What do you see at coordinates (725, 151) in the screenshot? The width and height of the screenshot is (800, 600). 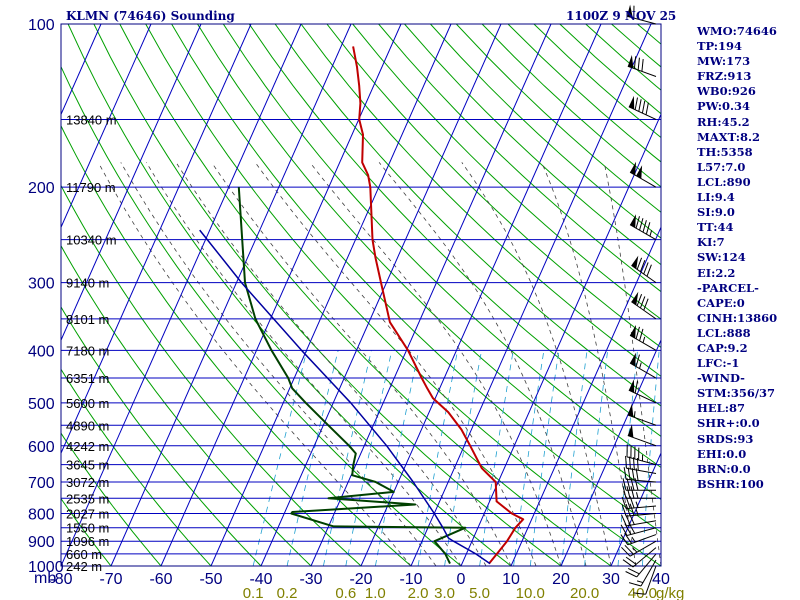 I see `index-item: TH:5358` at bounding box center [725, 151].